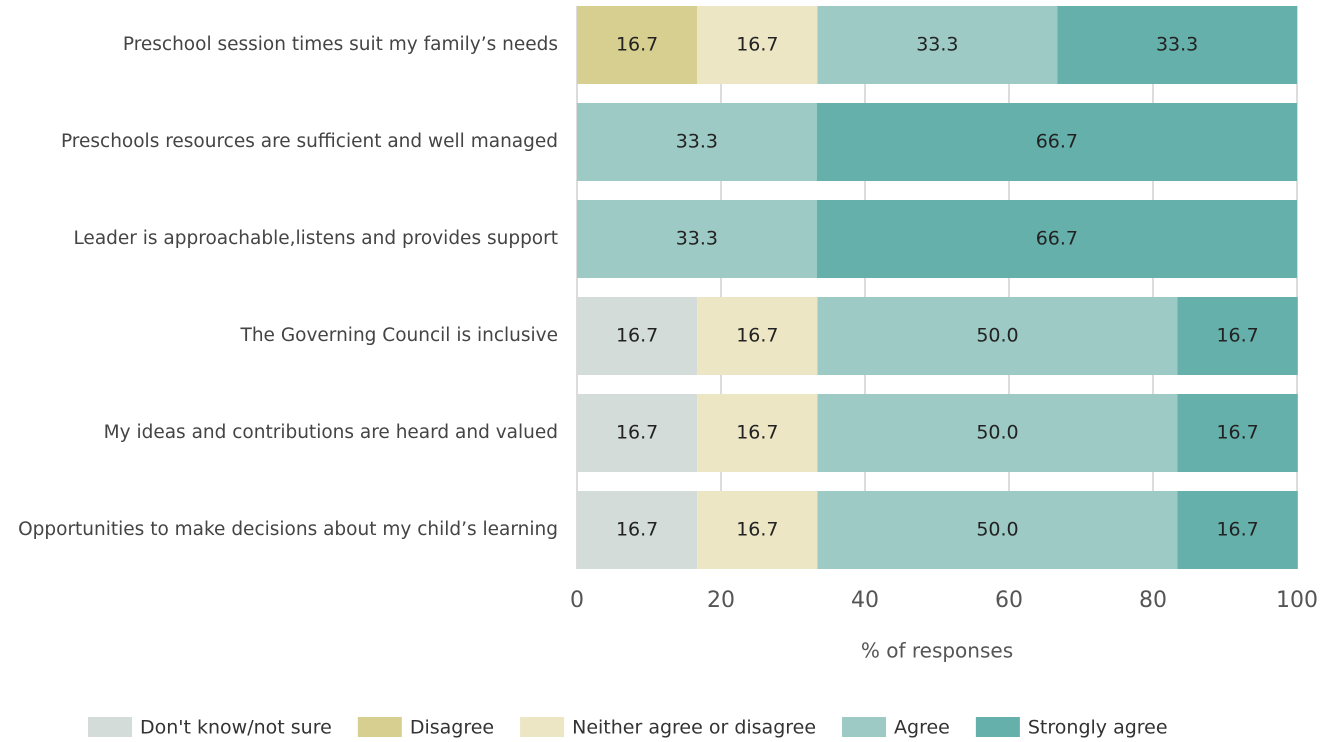  Describe the element at coordinates (694, 728) in the screenshot. I see `legend-label: Neither agree or disagree` at that location.